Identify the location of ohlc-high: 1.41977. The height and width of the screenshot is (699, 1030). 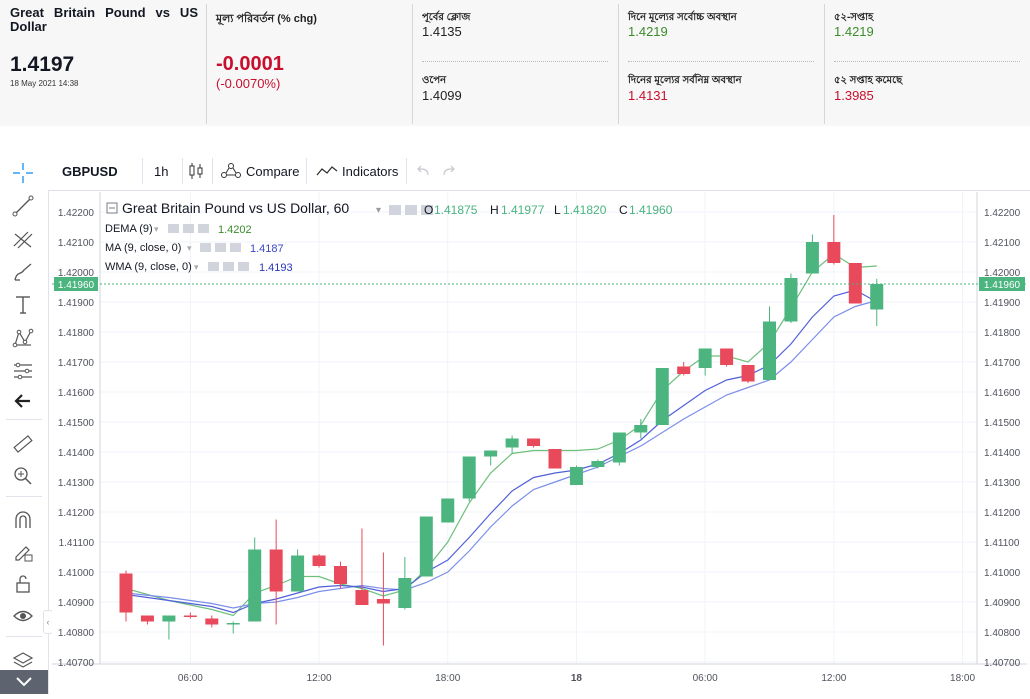
(523, 210).